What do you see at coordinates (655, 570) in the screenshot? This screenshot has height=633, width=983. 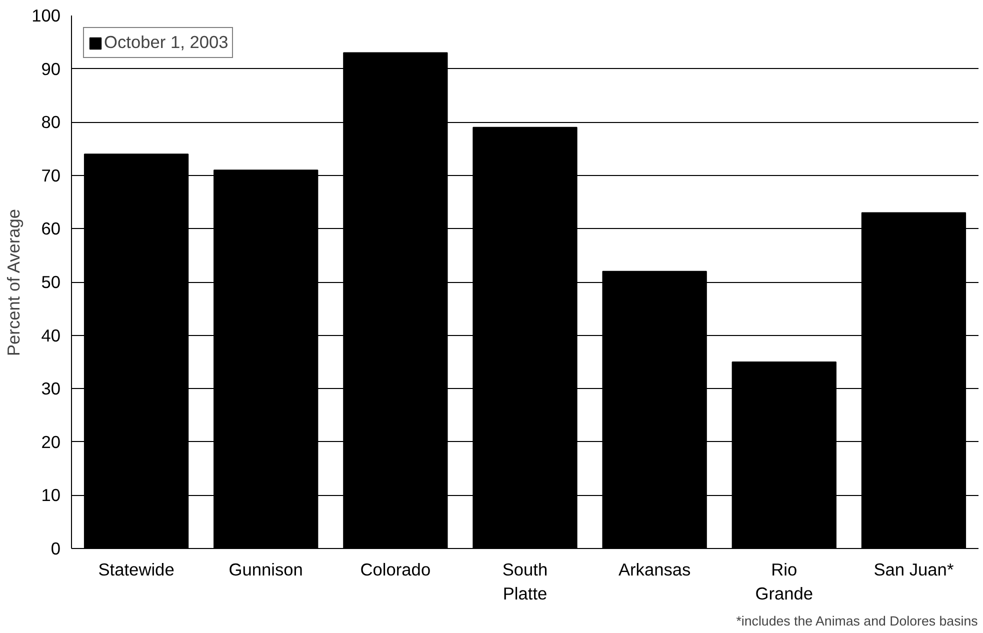 I see `x-tick-label: Arkansas` at bounding box center [655, 570].